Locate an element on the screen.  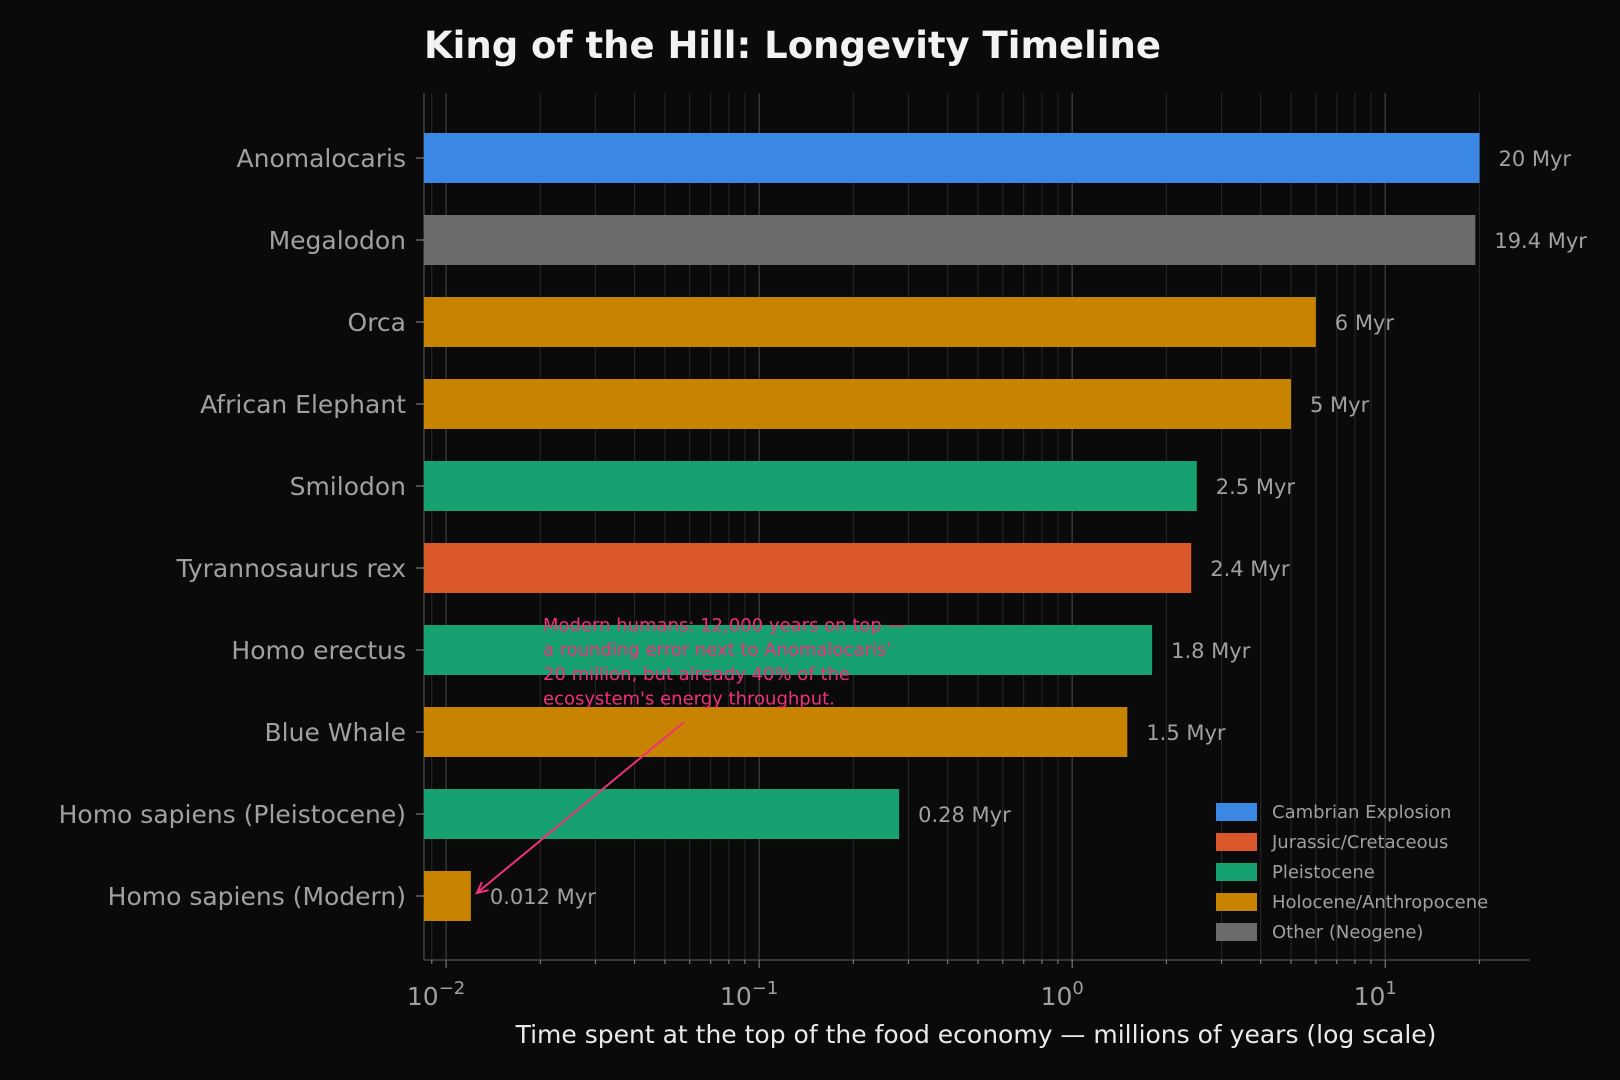
bar-smilodon is located at coordinates (810, 486).